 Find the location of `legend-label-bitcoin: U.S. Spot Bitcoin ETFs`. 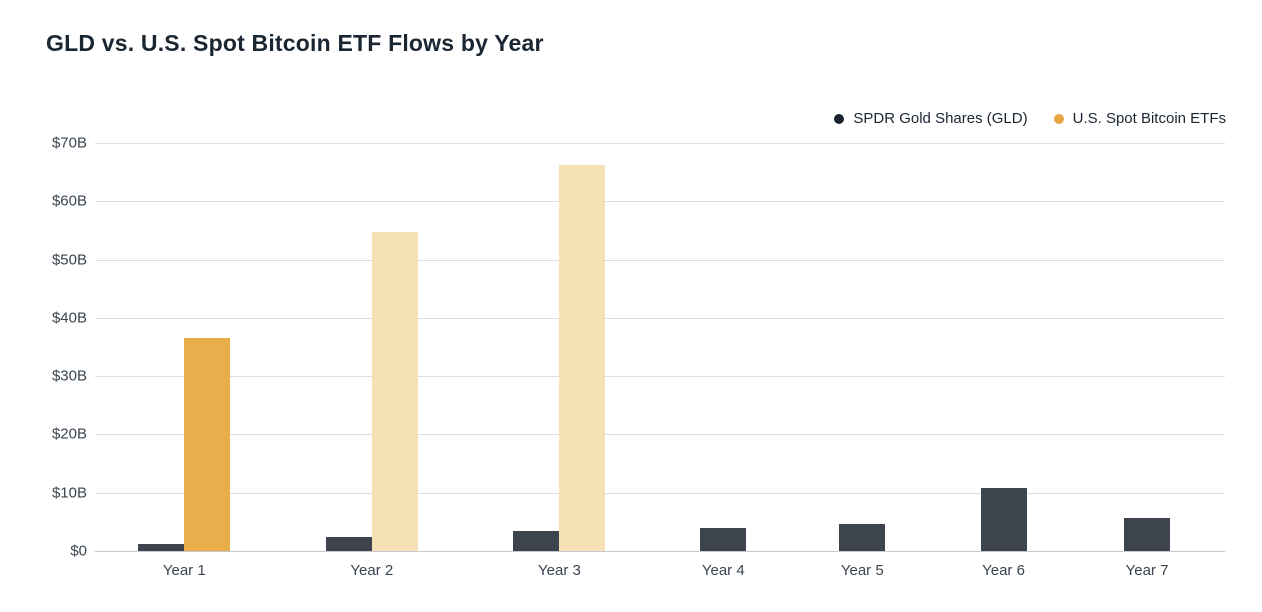

legend-label-bitcoin: U.S. Spot Bitcoin ETFs is located at coordinates (1149, 118).